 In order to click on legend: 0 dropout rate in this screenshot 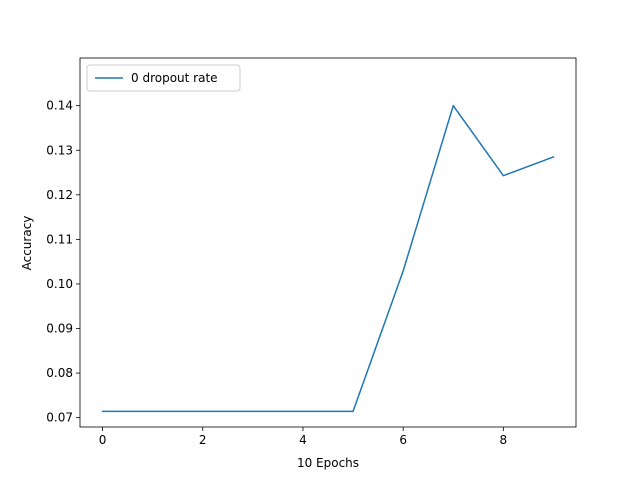, I will do `click(163, 78)`.